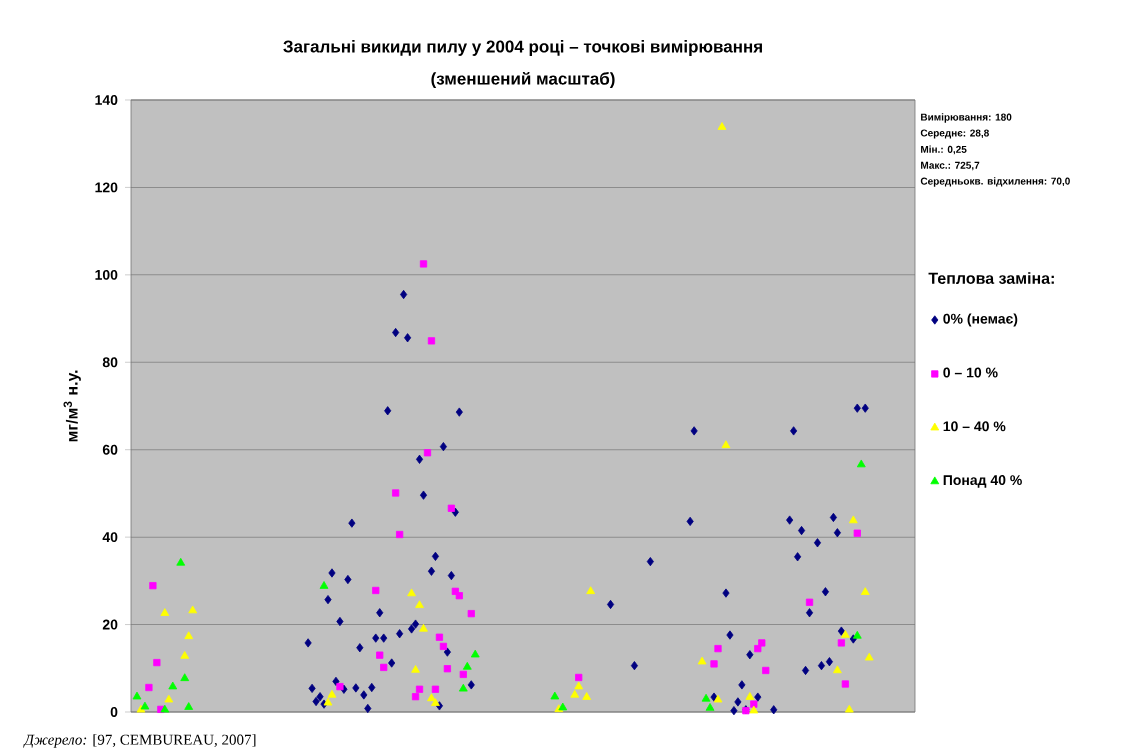 The height and width of the screenshot is (753, 1125). I want to click on legend-label: 0% (немає), so click(980, 320).